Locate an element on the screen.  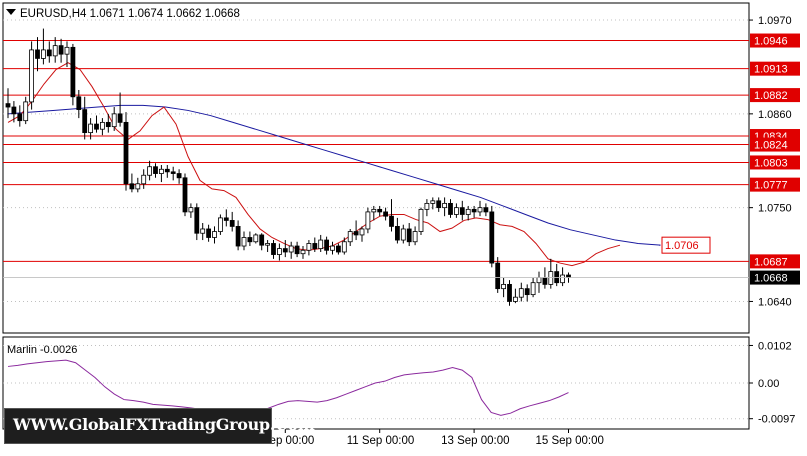
symbol-header: EURUSD,H4 1.0671 1.0674 1.0662 1.0668 is located at coordinates (130, 14).